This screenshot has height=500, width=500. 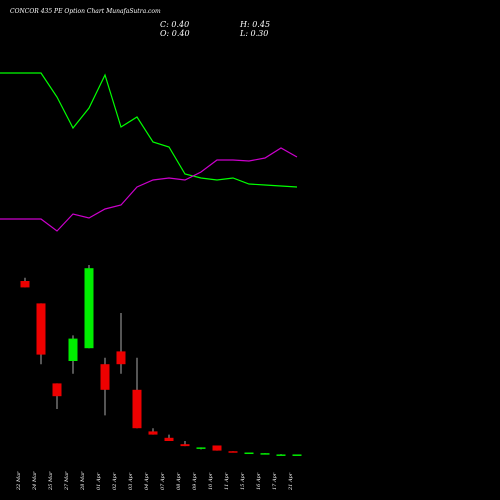 I want to click on green-indicator-line, so click(x=149, y=130).